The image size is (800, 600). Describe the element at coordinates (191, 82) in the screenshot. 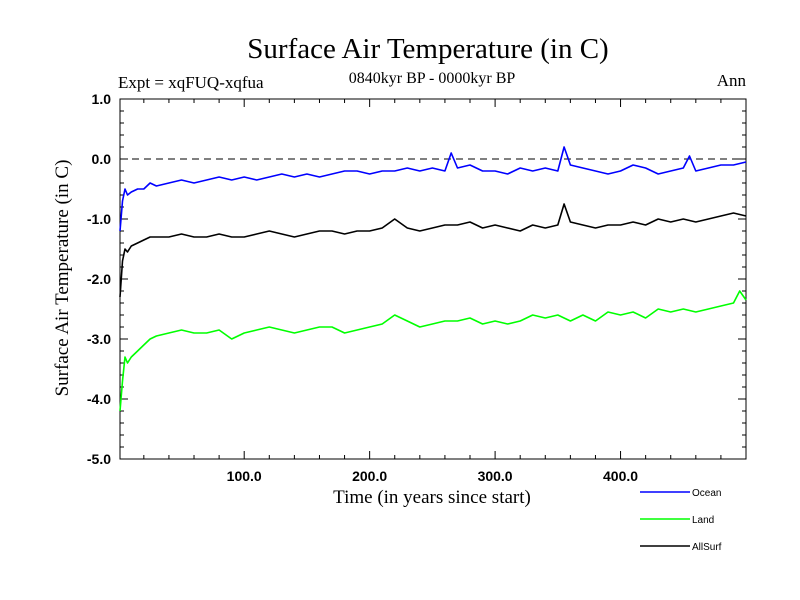

I see `expt-label: Expt = xqFUQ-xqfua` at that location.